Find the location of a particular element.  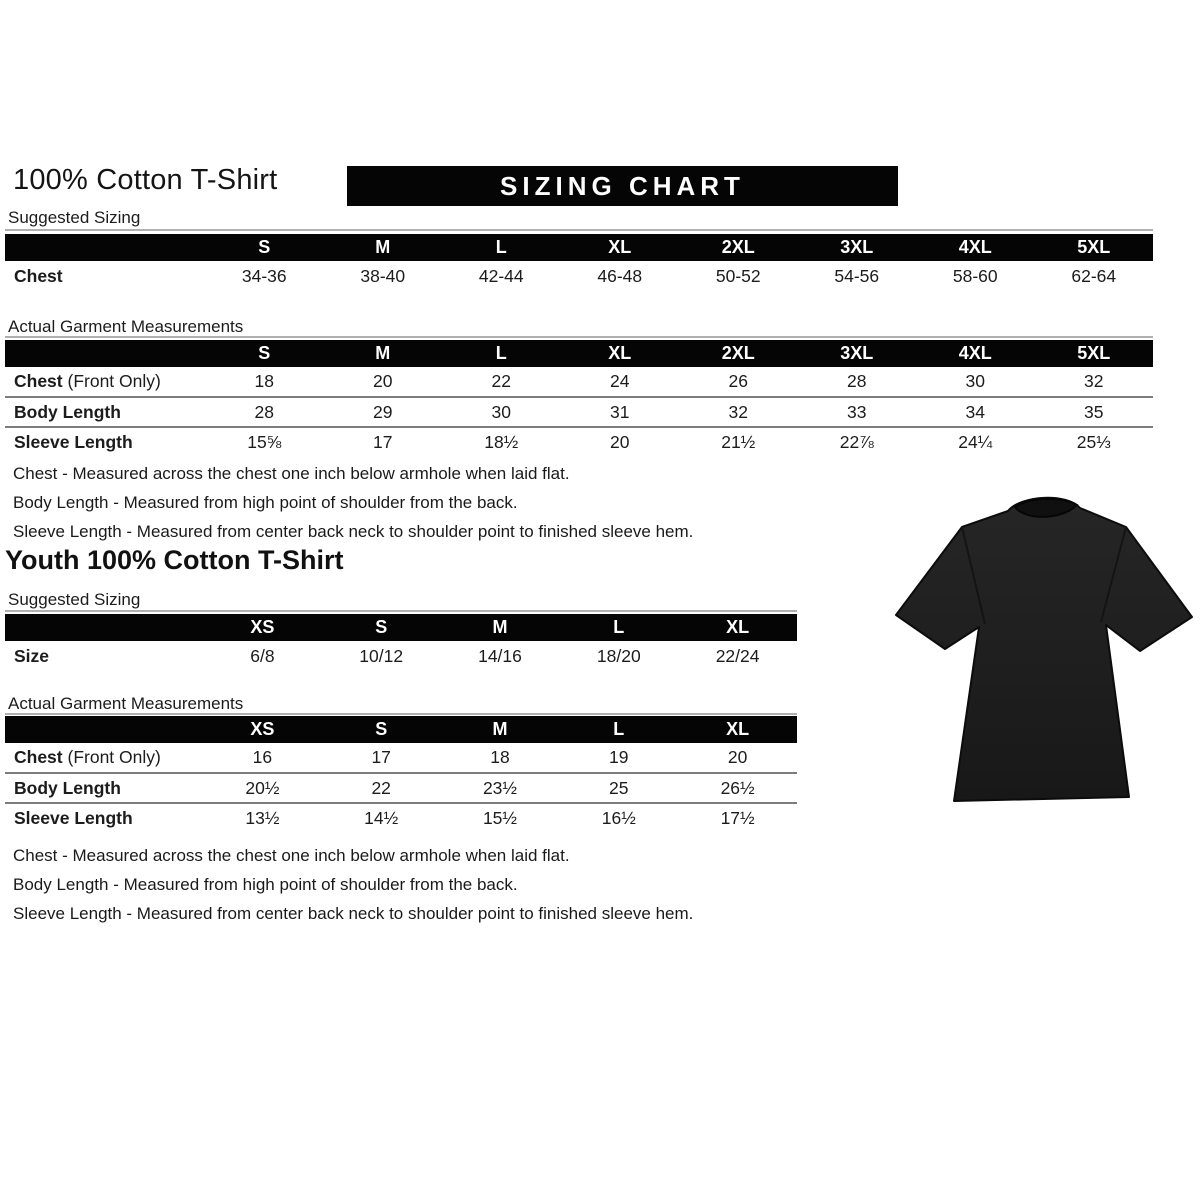

table-row-body-length: Body Length 20½ 22 23½ 25 26½ is located at coordinates (401, 787).